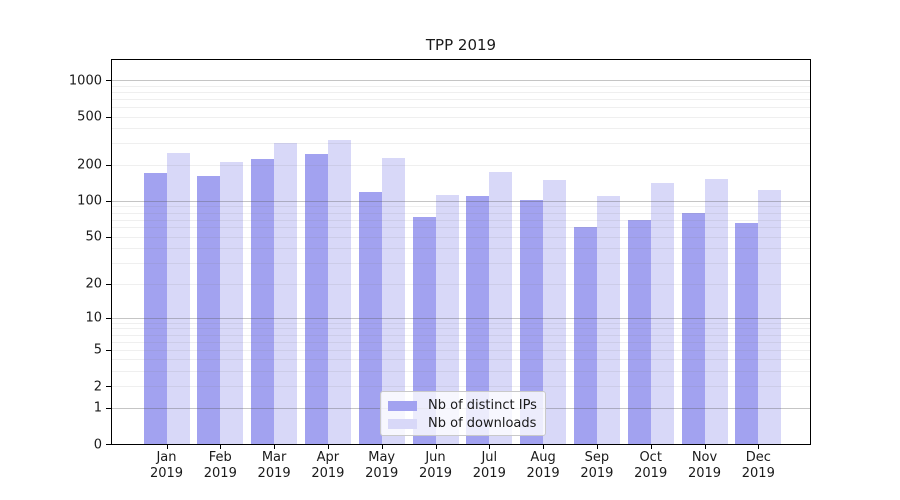 The width and height of the screenshot is (900, 500). I want to click on legend-item-nb-of-distinct-ips: Nb of distinct IPs, so click(466, 406).